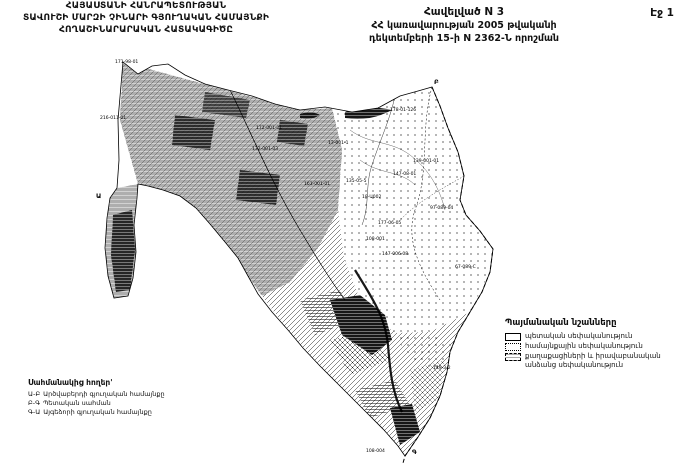  What do you see at coordinates (375, 451) in the screenshot?
I see `parcel-code-label: 108-004` at bounding box center [375, 451].